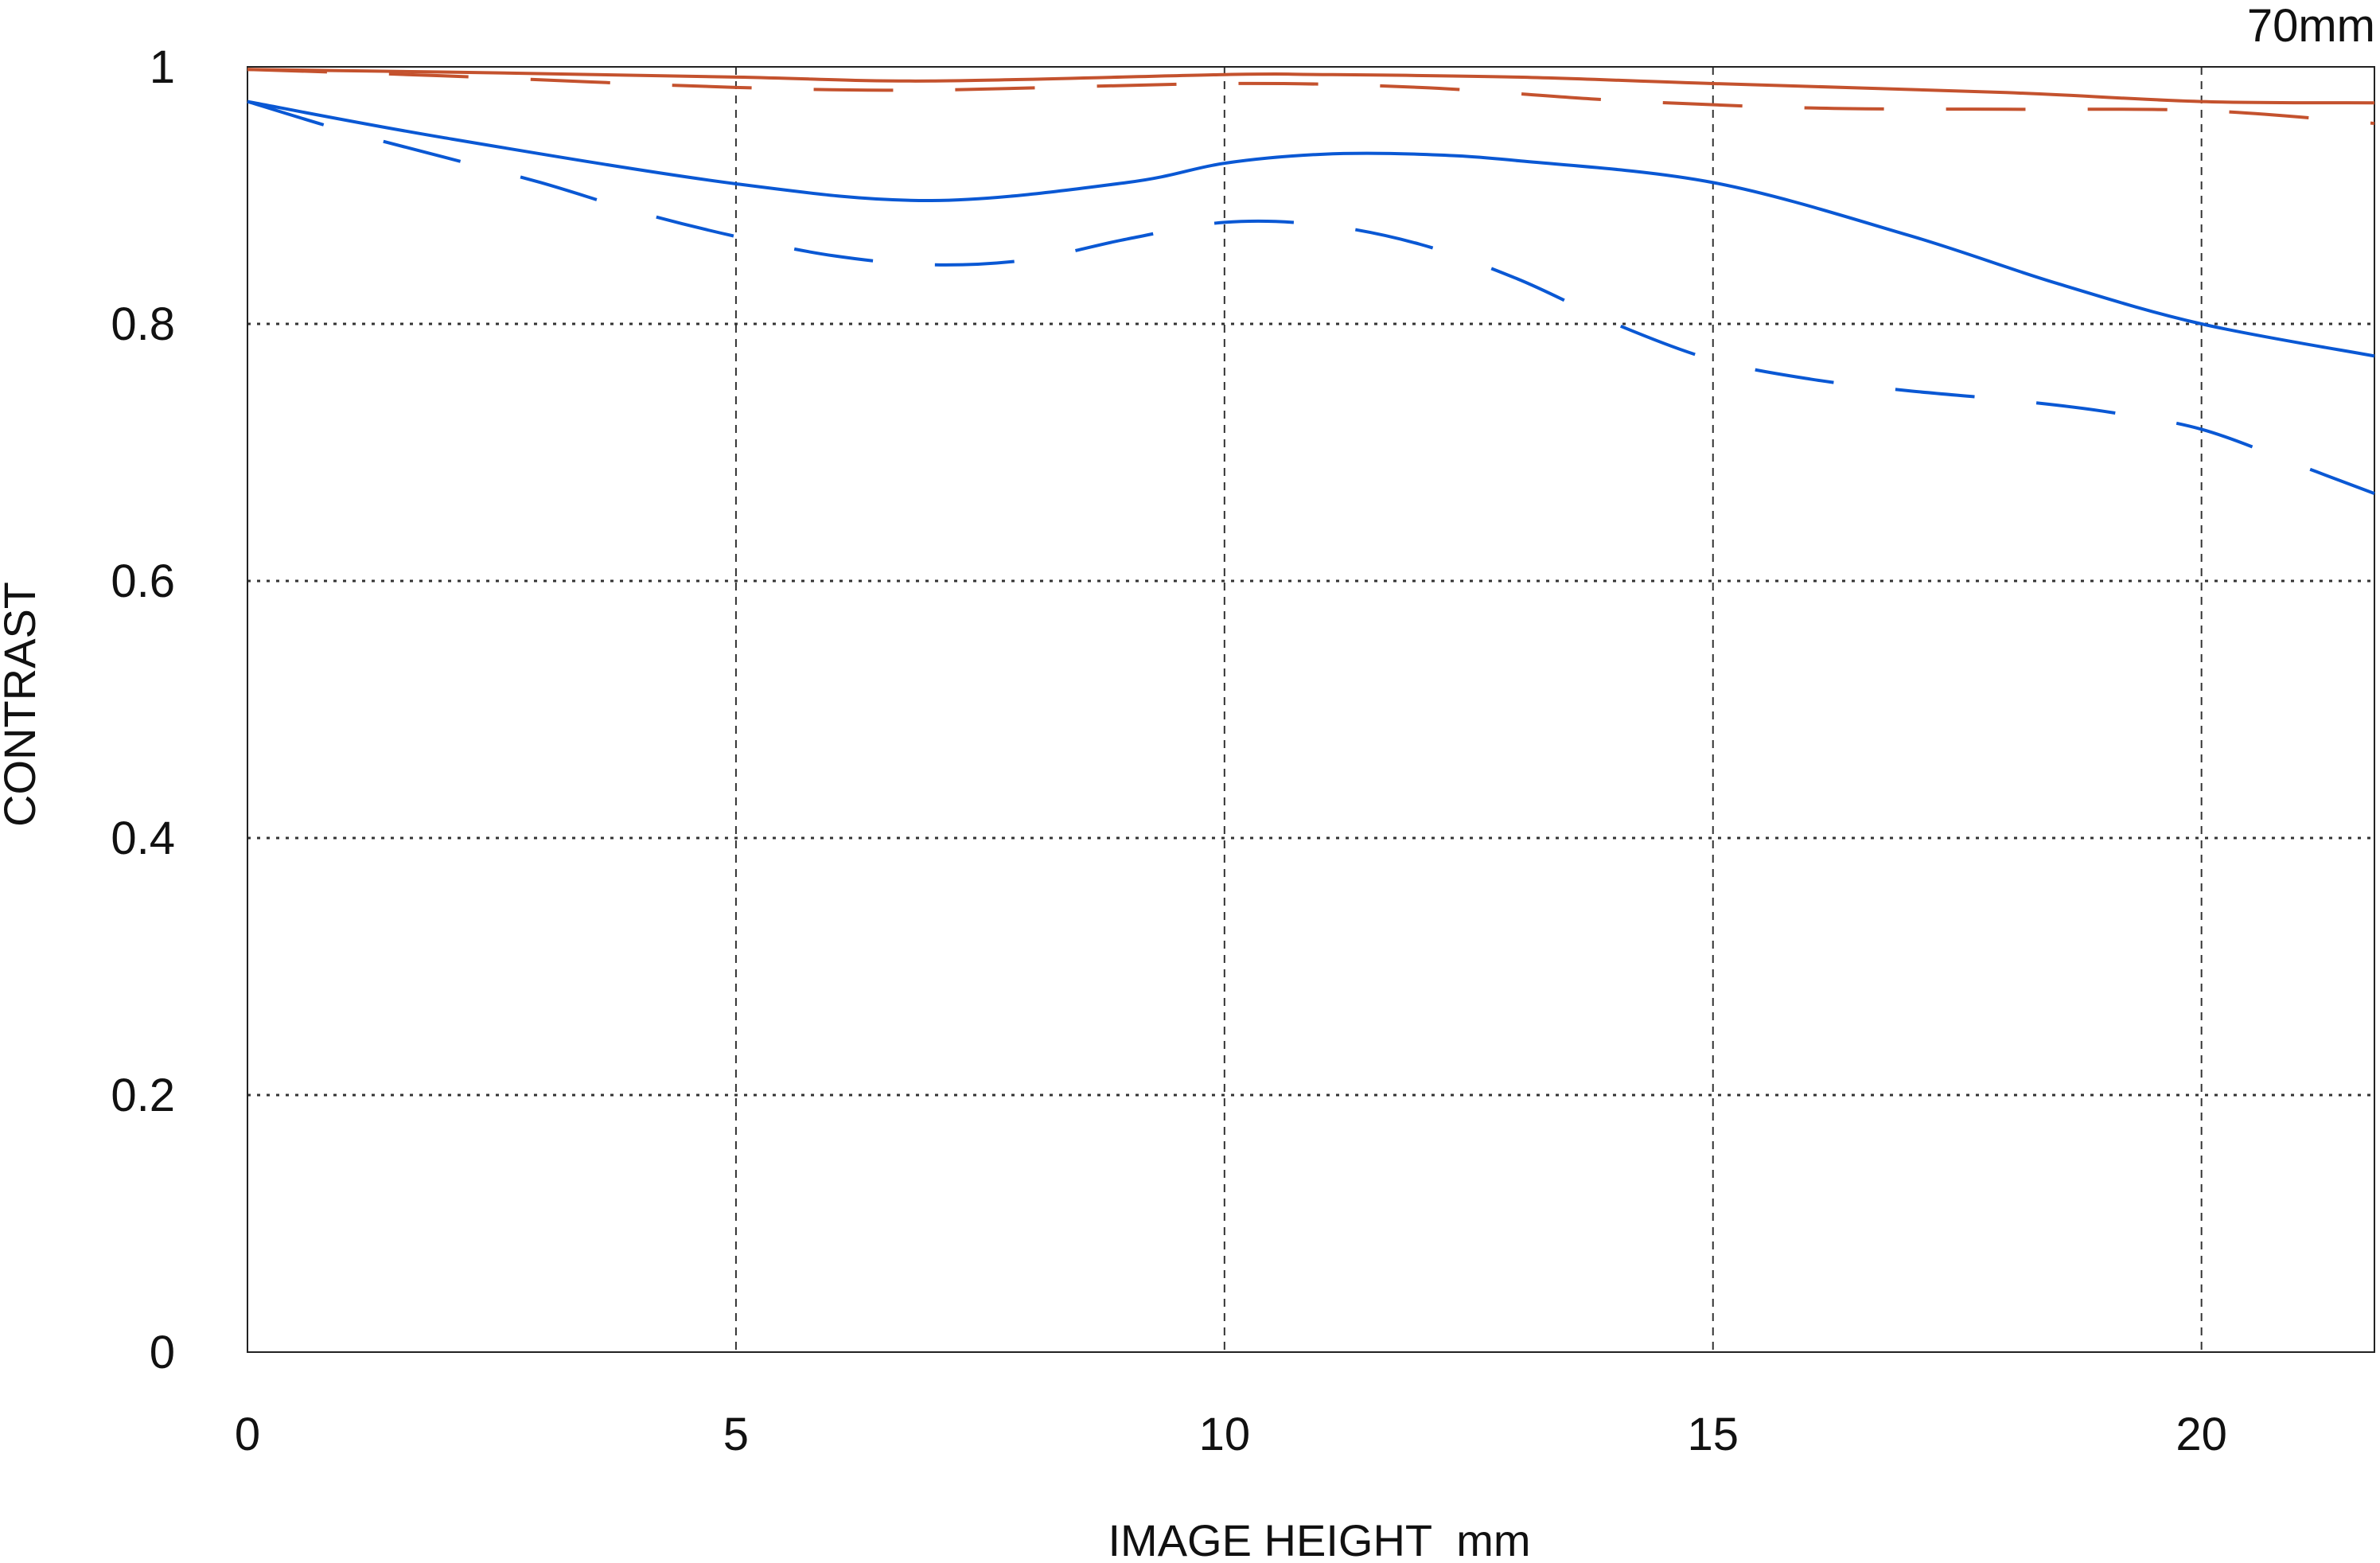  I want to click on y-tick-label: 0, so click(162, 1352).